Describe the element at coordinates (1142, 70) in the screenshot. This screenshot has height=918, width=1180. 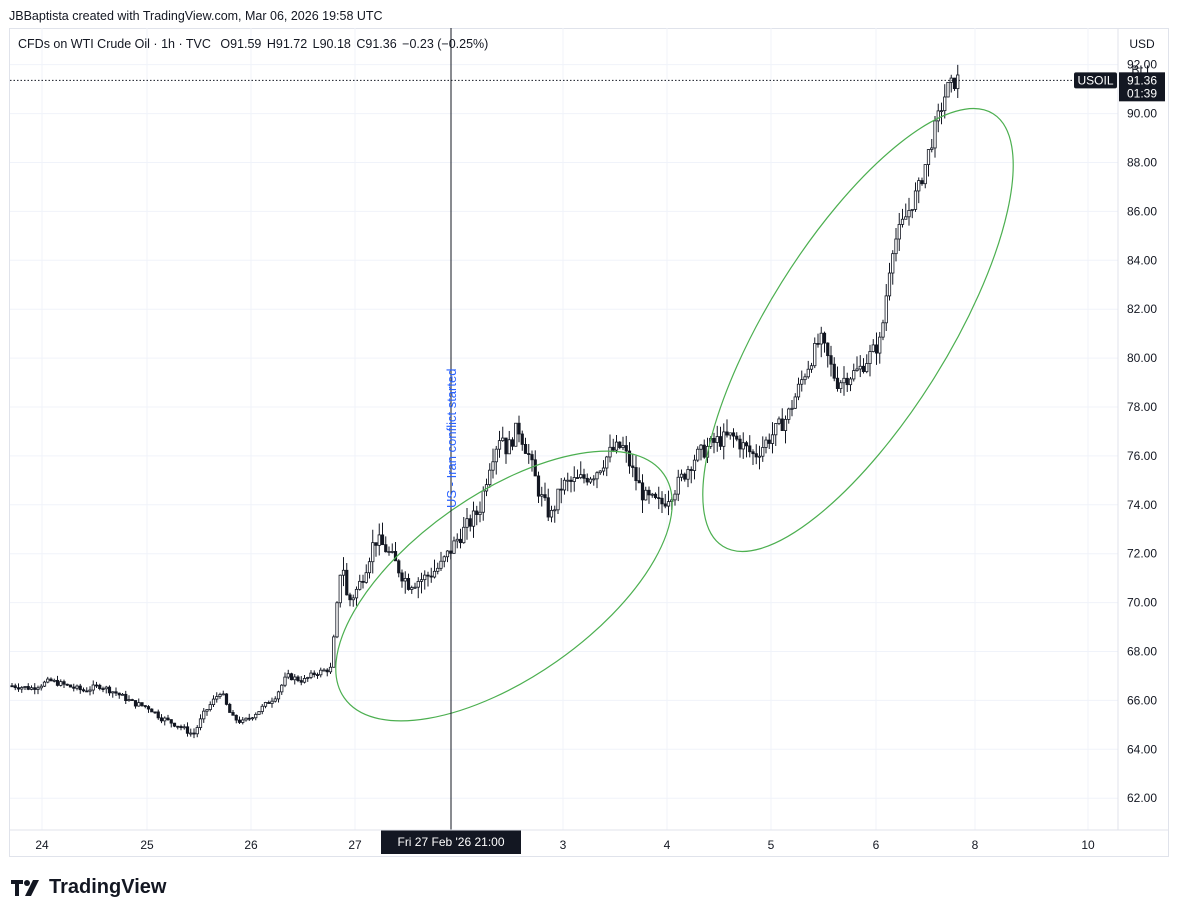
I see `unit-button: BLL` at that location.